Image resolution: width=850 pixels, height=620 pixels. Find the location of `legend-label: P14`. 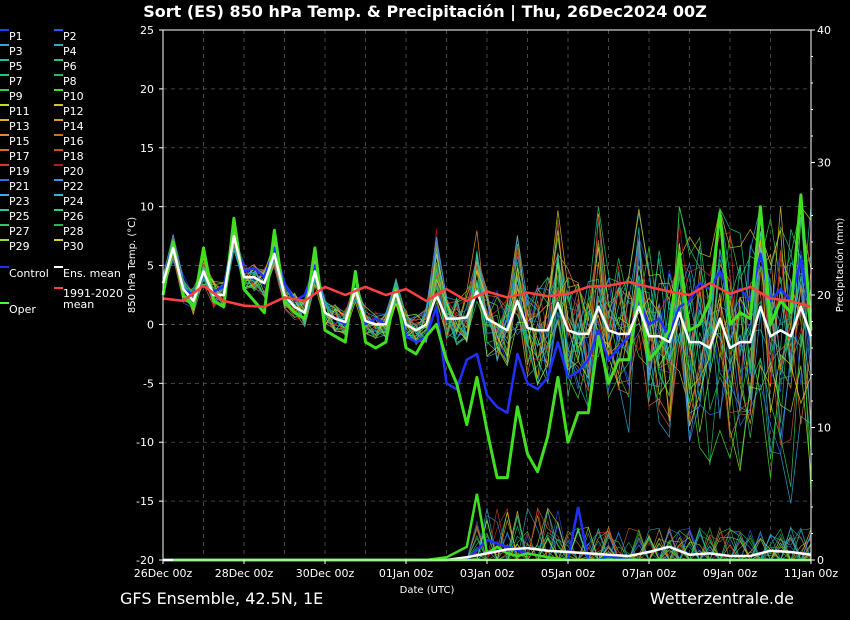

legend-label: P14 is located at coordinates (73, 126).